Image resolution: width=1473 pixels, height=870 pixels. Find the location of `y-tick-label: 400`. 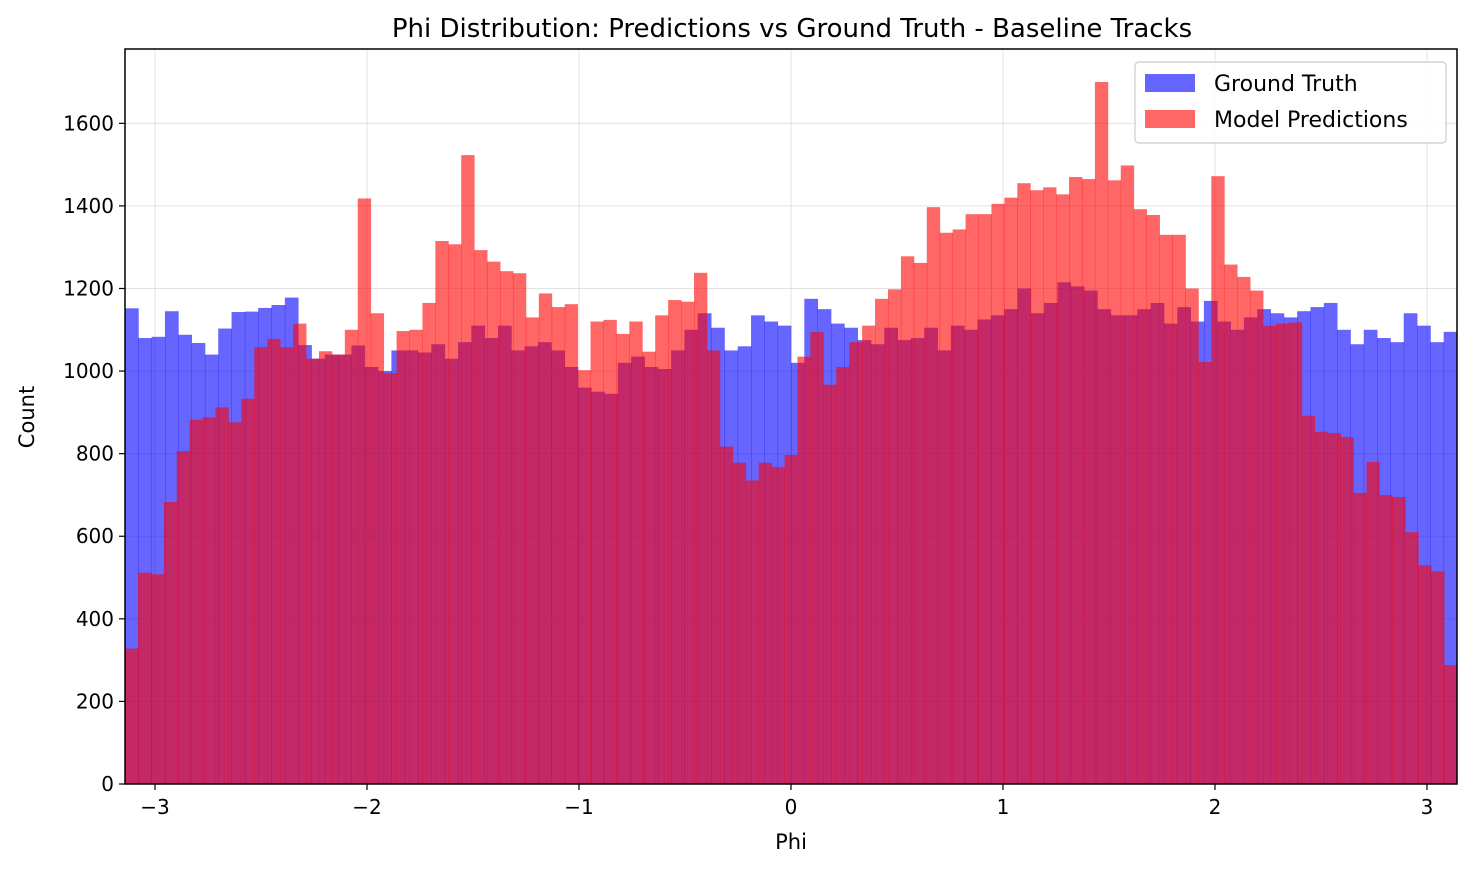

y-tick-label: 400 is located at coordinates (95, 619).